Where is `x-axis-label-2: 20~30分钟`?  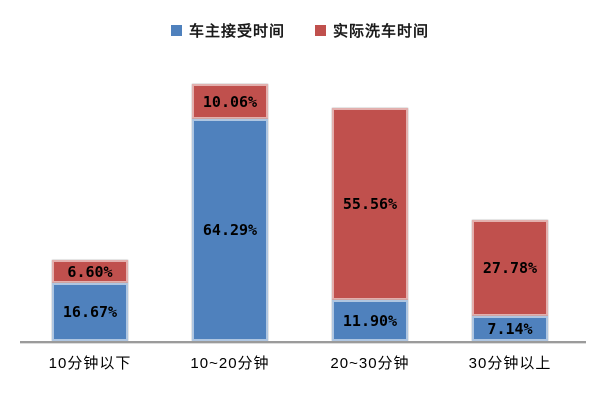
x-axis-label-2: 20~30分钟 is located at coordinates (370, 363).